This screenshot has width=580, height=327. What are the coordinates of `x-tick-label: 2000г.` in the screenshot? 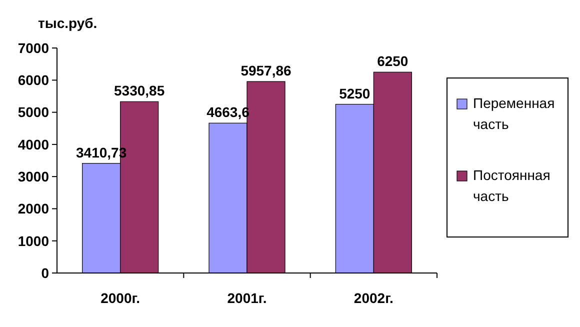 It's located at (120, 298).